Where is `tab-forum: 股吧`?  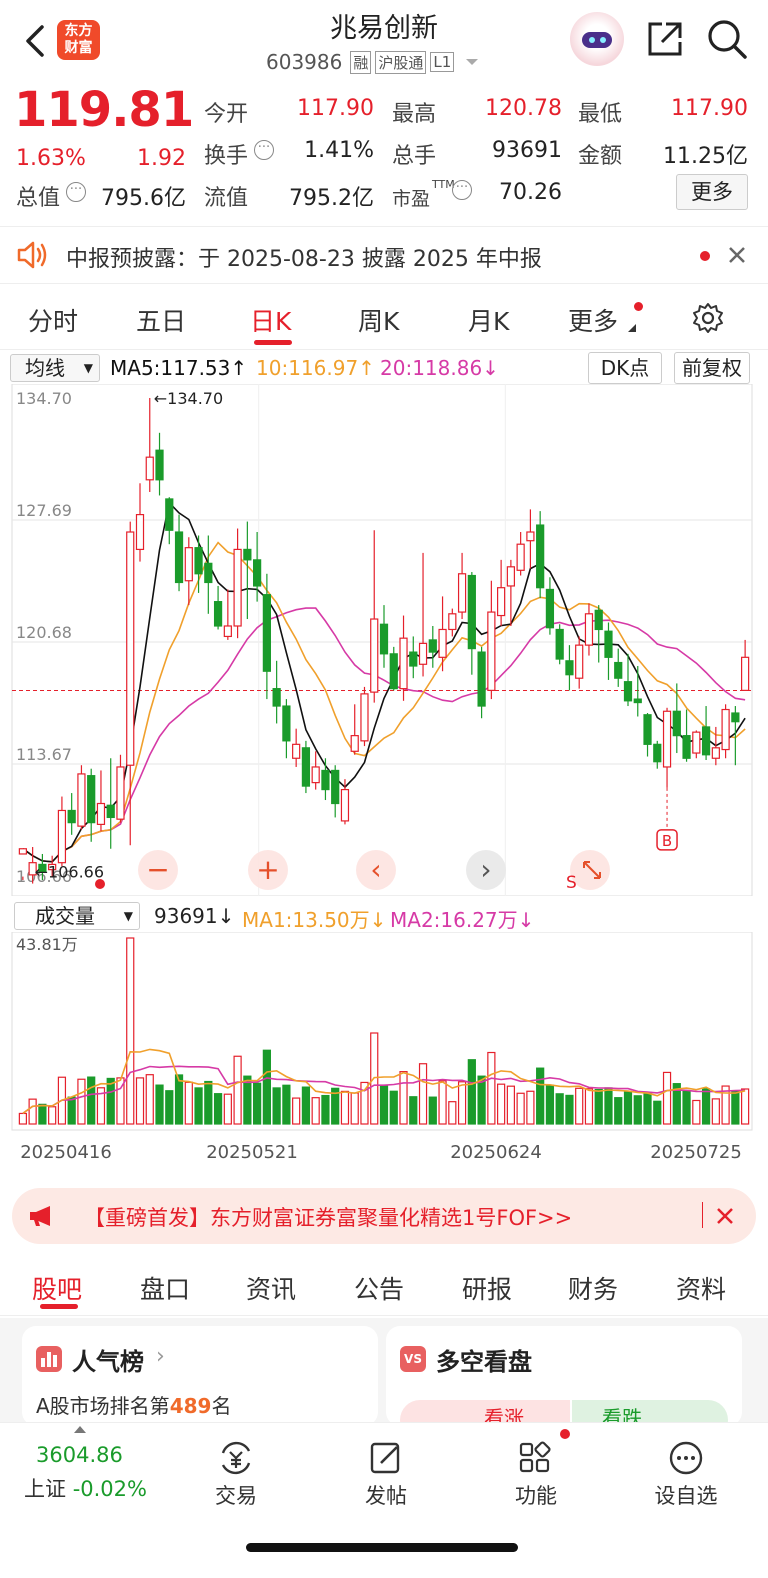
tab-forum: 股吧 is located at coordinates (57, 1289).